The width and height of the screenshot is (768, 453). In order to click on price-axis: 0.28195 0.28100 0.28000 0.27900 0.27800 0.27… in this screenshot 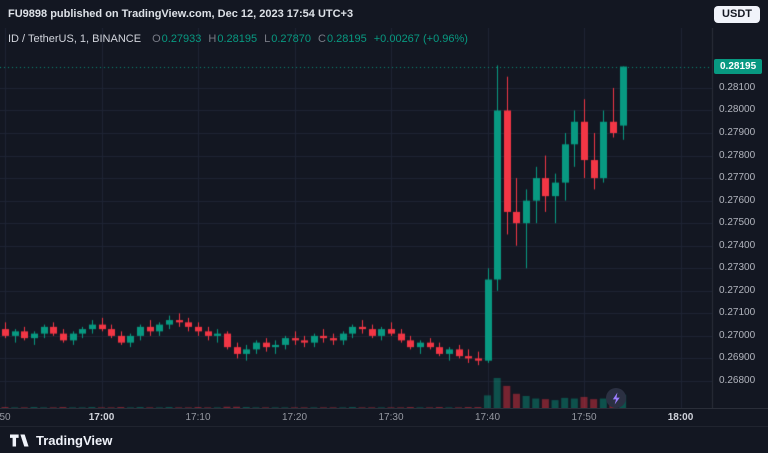, I will do `click(740, 218)`.